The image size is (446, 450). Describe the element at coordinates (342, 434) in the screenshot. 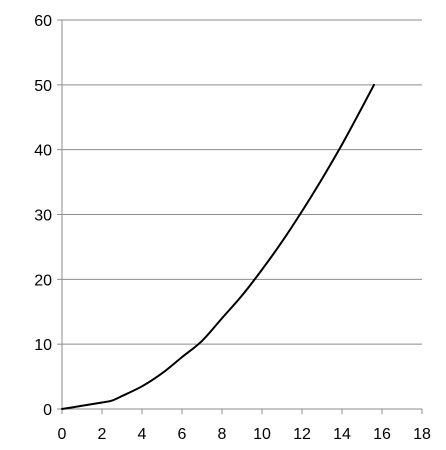

I see `x-tick-label-14: 14` at that location.